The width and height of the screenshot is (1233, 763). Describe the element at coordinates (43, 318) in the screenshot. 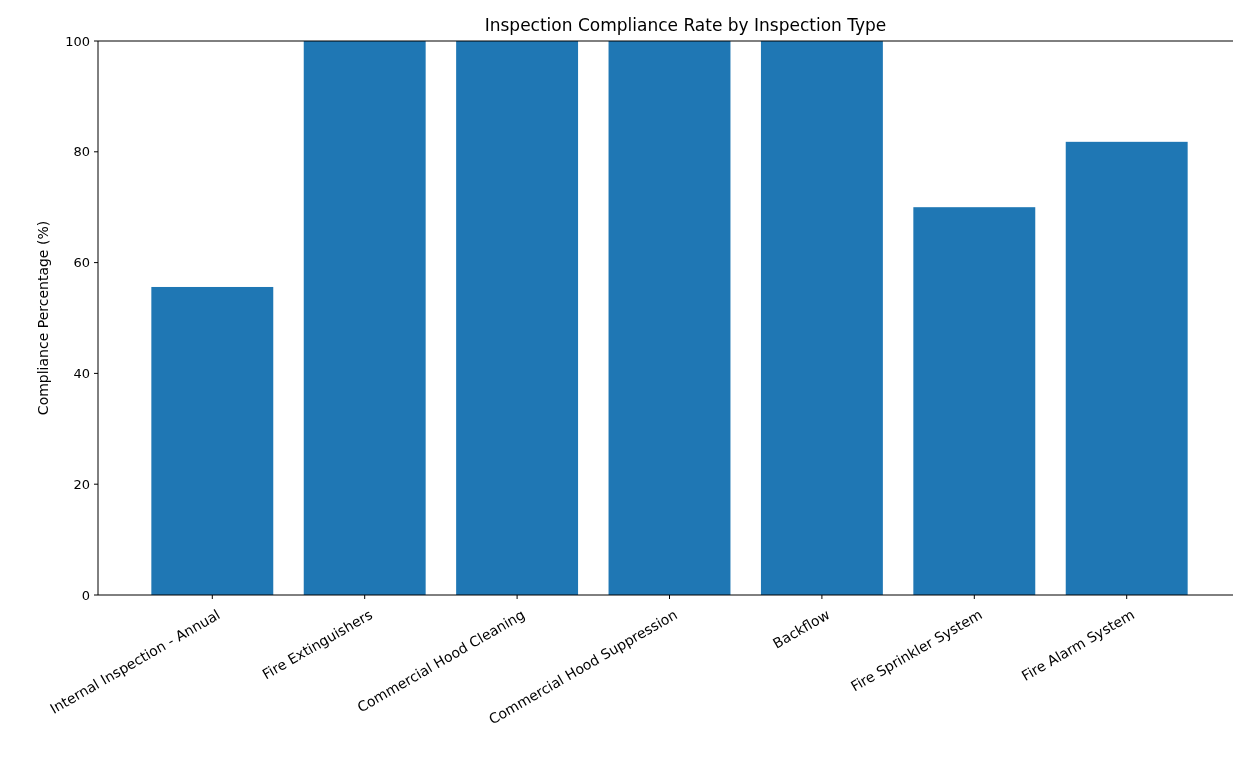

I see `y-axis-title: Compliance Percentage (%)` at that location.